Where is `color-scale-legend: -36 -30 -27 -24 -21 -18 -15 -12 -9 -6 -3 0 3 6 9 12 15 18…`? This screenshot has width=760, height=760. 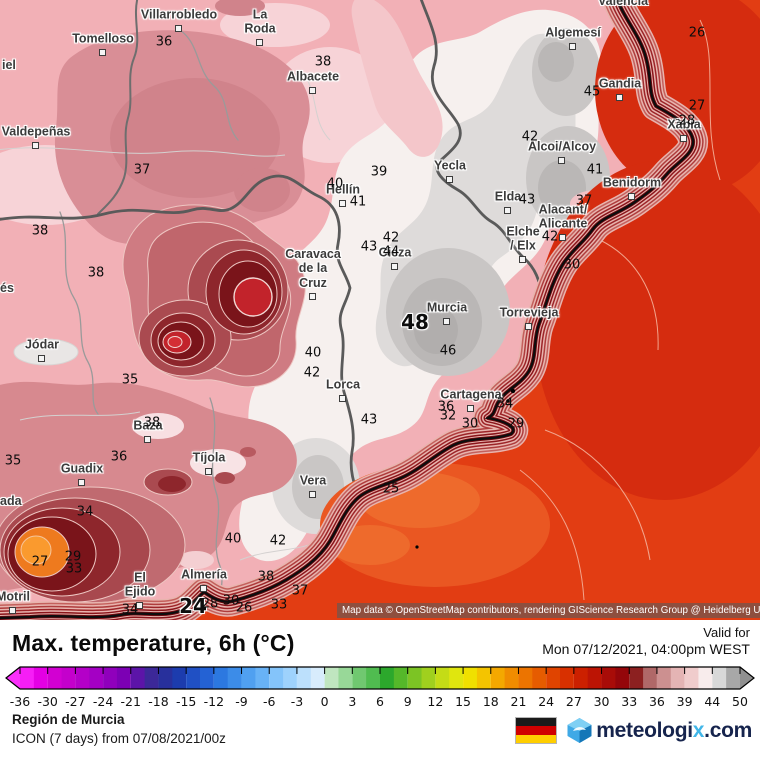
color-scale-legend: -36 -30 -27 -24 -21 -18 -15 -12 -9 -6 -3 0 3 6 9 12 15 18… is located at coordinates (380, 689).